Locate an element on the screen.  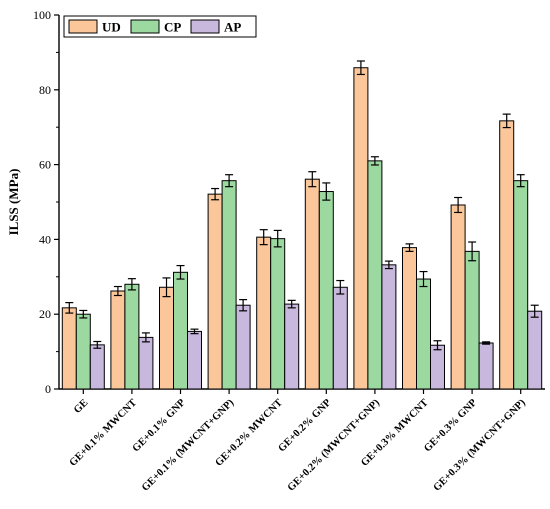
x-tick-label: GE+0.3% (MWCNT+GNP) is located at coordinates (480, 445).